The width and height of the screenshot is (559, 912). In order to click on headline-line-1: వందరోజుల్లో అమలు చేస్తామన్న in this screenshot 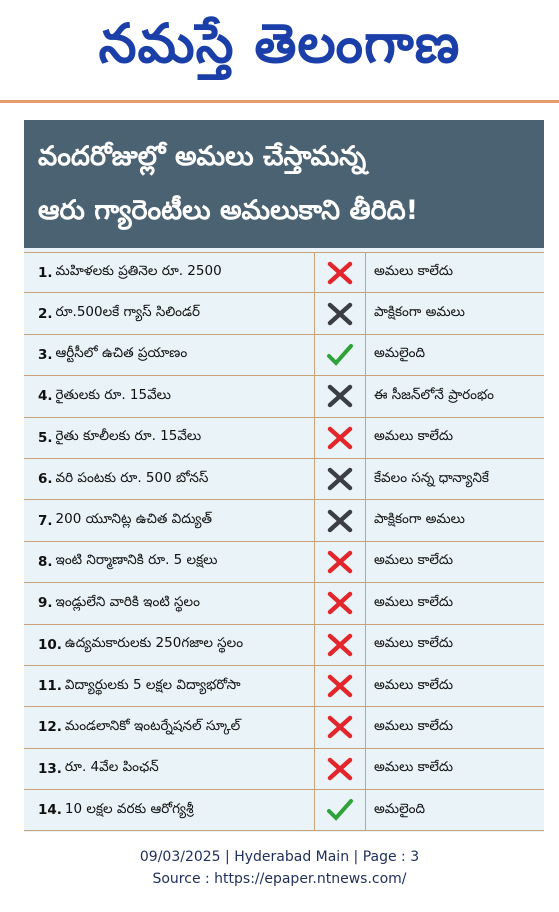, I will do `click(202, 156)`.